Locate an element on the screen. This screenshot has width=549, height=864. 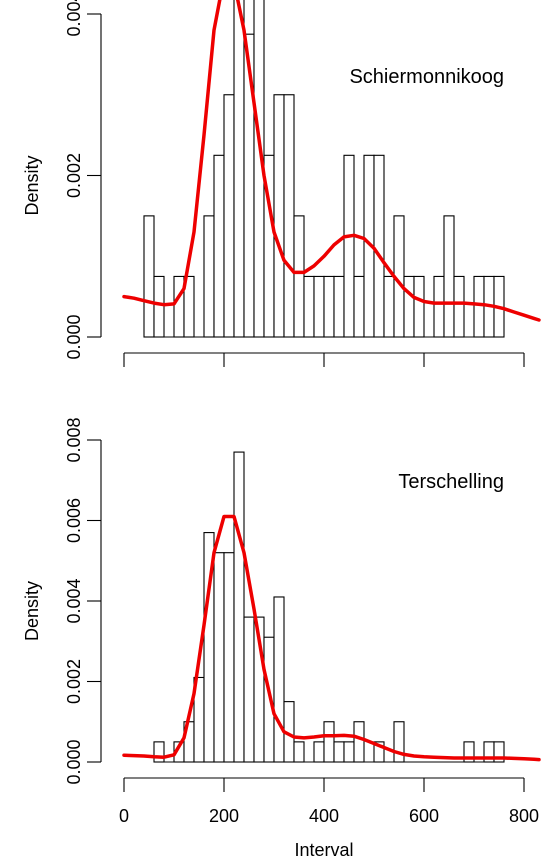
y-tick-label: 0.006 is located at coordinates (74, 520).